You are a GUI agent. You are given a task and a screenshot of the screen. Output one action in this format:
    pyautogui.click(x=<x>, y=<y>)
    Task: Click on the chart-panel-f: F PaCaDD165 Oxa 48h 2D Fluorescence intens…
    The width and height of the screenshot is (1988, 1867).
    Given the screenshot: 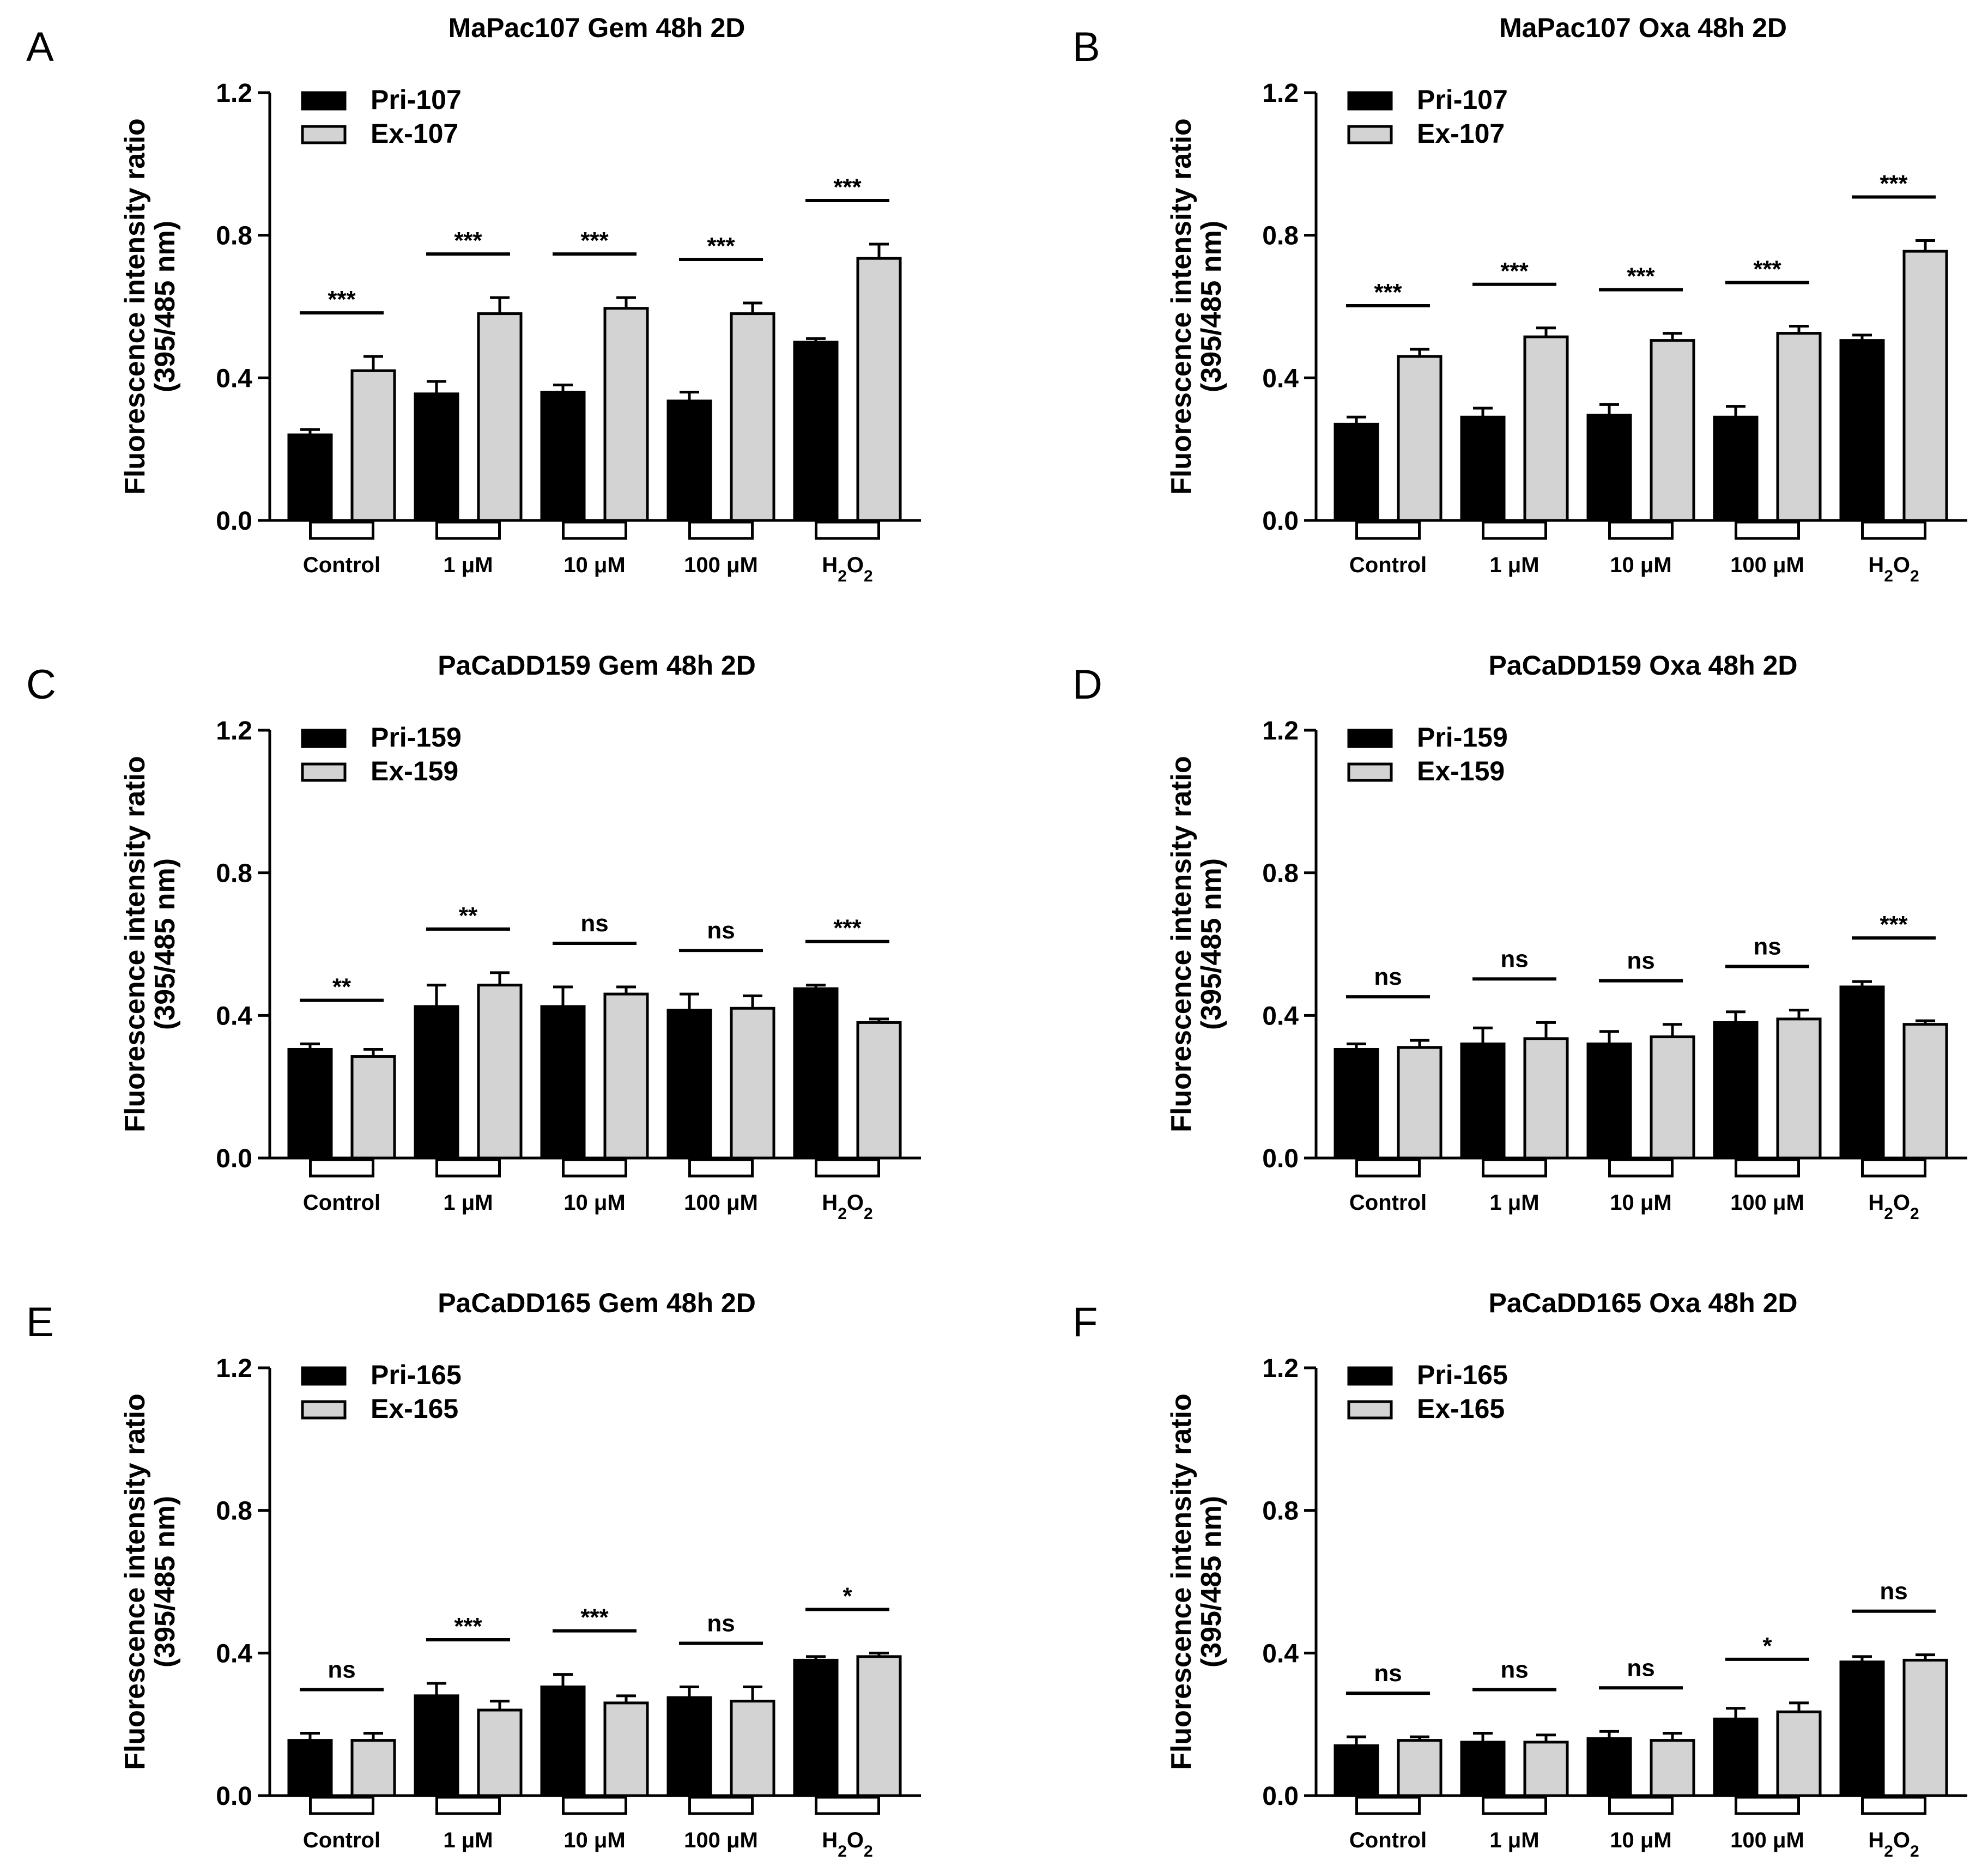 What is the action you would take?
    pyautogui.click(x=1519, y=1574)
    